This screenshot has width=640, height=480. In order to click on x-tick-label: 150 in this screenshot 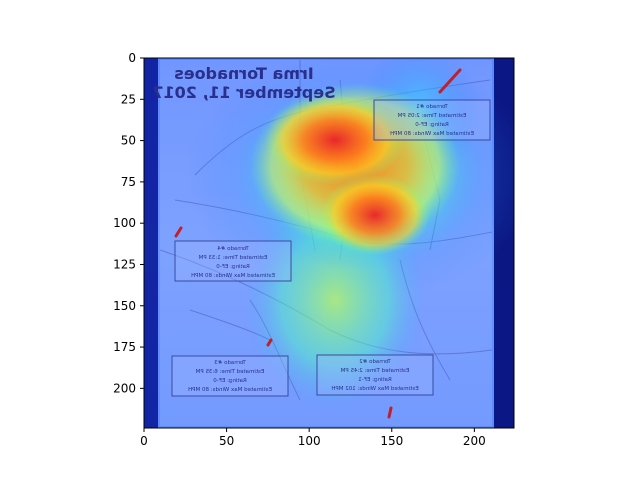, I will do `click(391, 441)`.